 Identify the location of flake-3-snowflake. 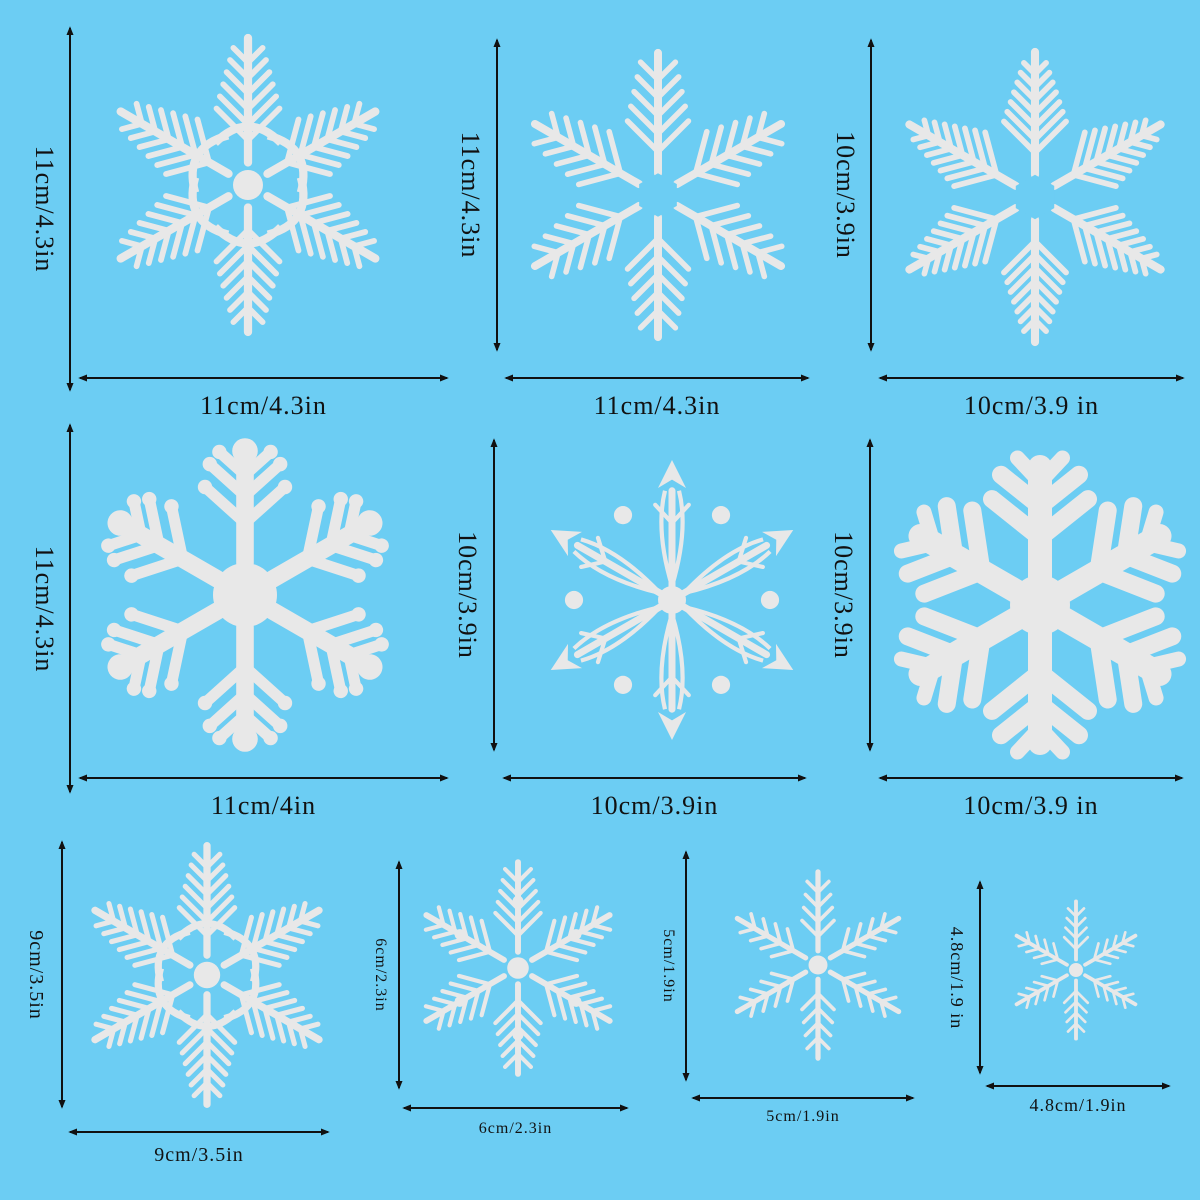
(1035, 197).